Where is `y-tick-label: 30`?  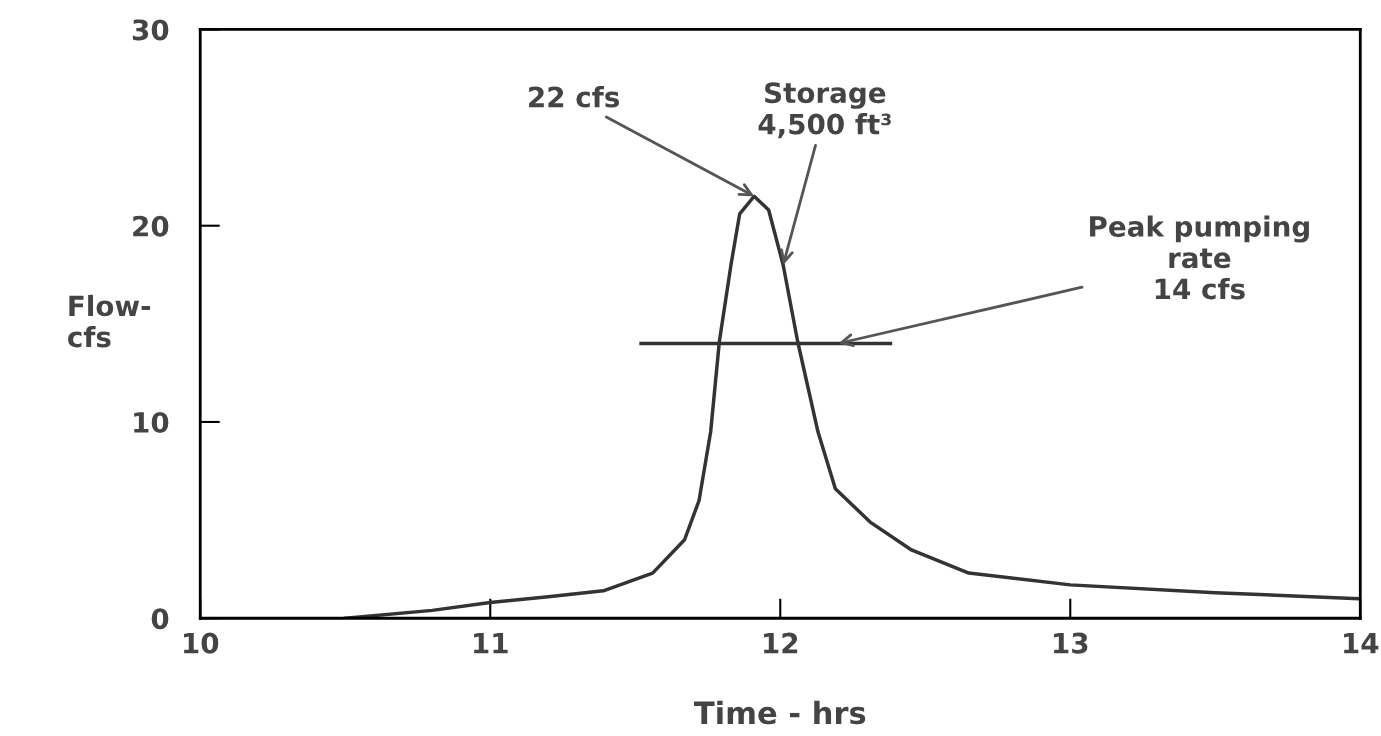 y-tick-label: 30 is located at coordinates (150, 30).